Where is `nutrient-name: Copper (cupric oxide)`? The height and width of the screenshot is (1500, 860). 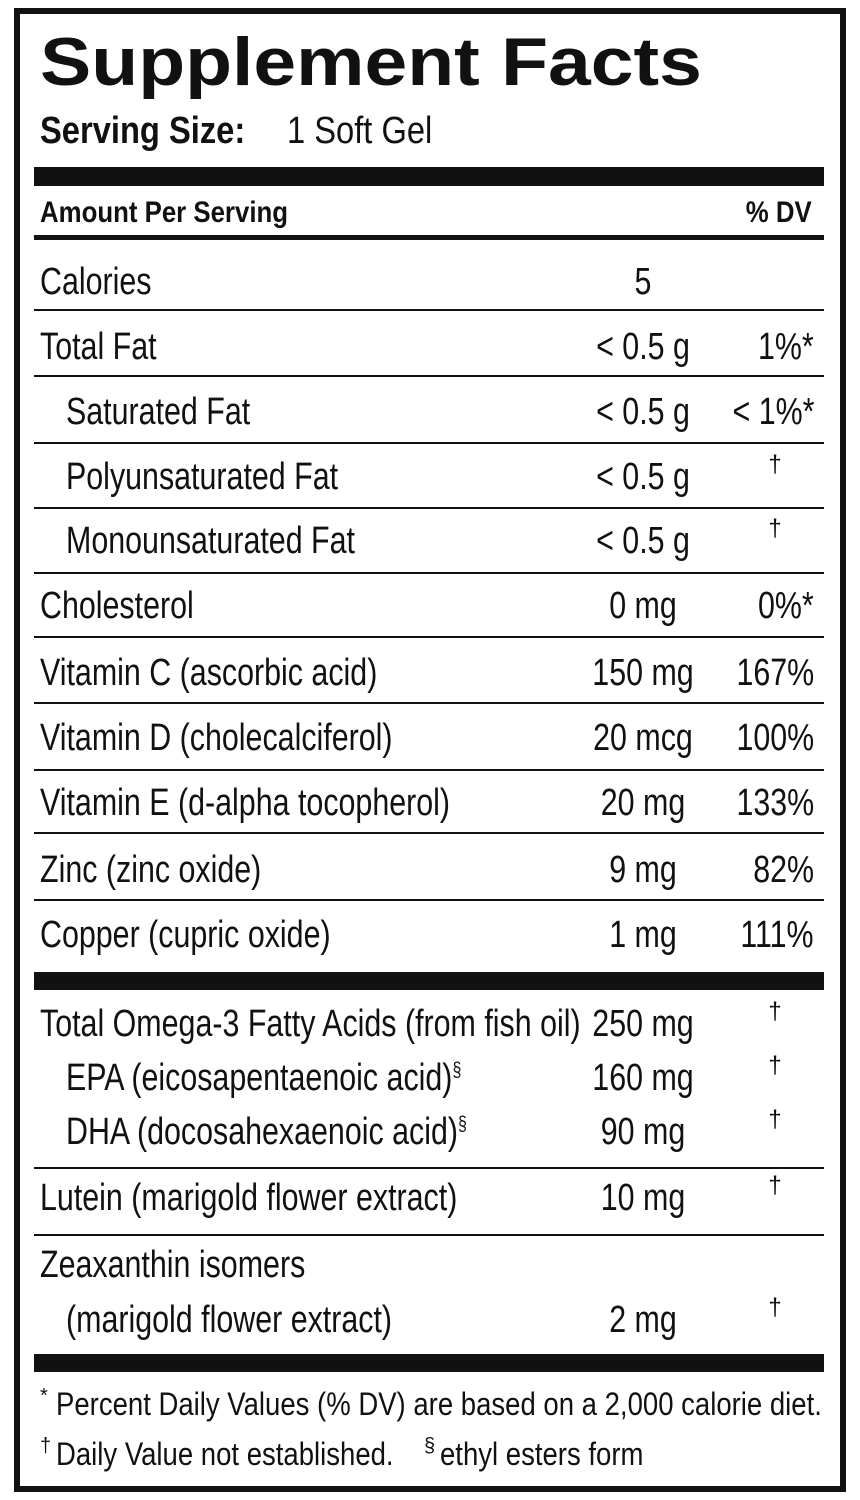 nutrient-name: Copper (cupric oxide) is located at coordinates (185, 935).